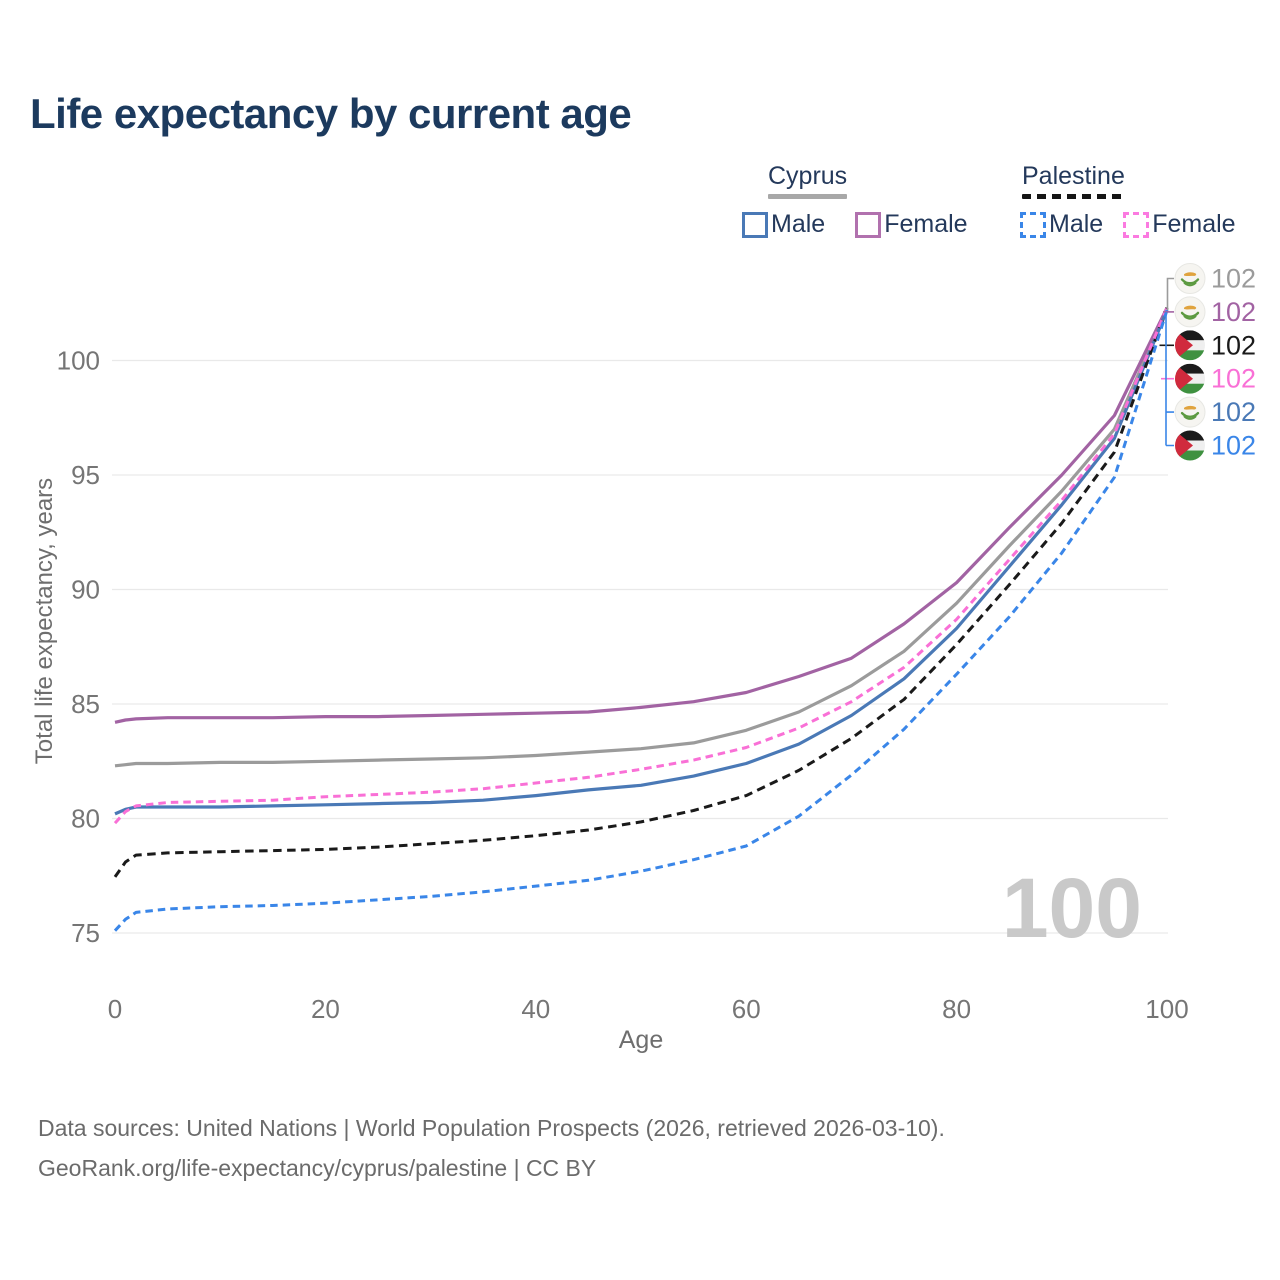  I want to click on y-tick-label-85: 85, so click(85, 704).